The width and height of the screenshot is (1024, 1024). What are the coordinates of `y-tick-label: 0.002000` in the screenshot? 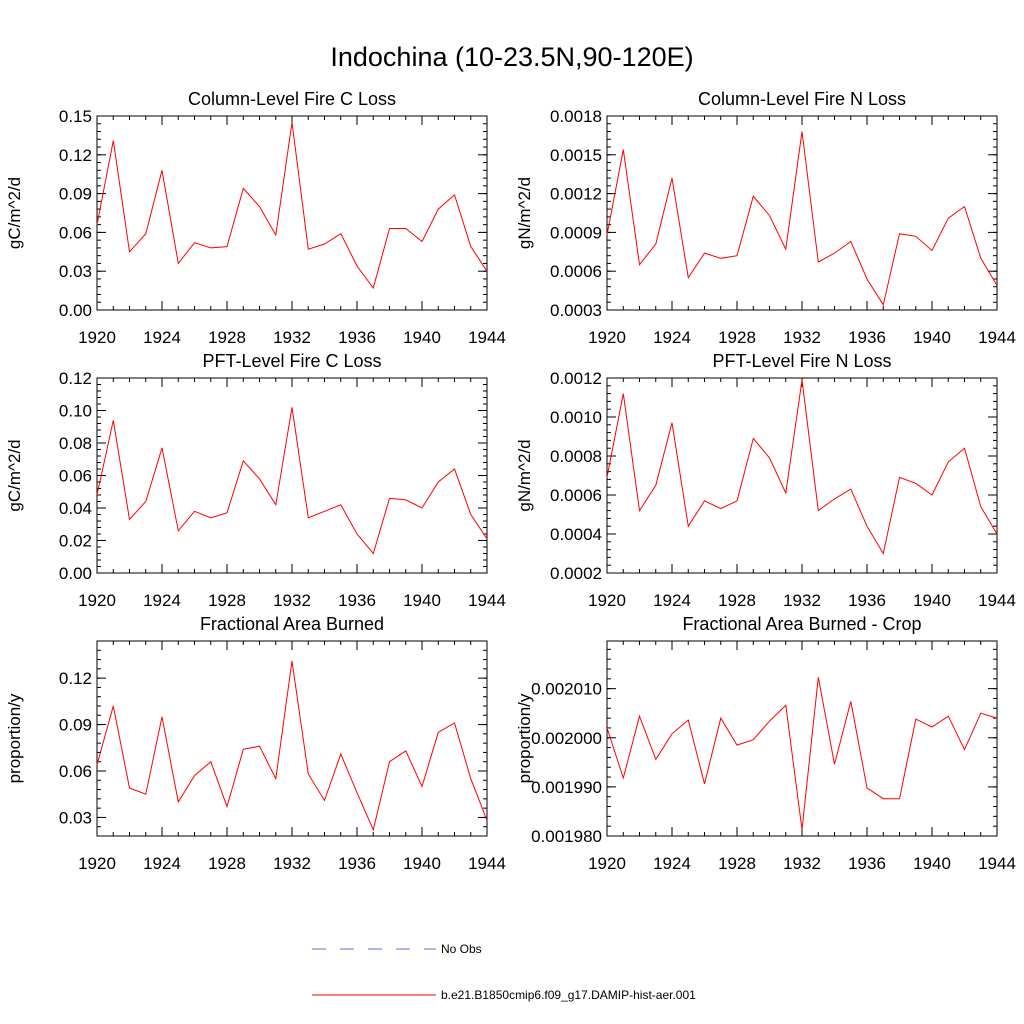 It's located at (566, 738).